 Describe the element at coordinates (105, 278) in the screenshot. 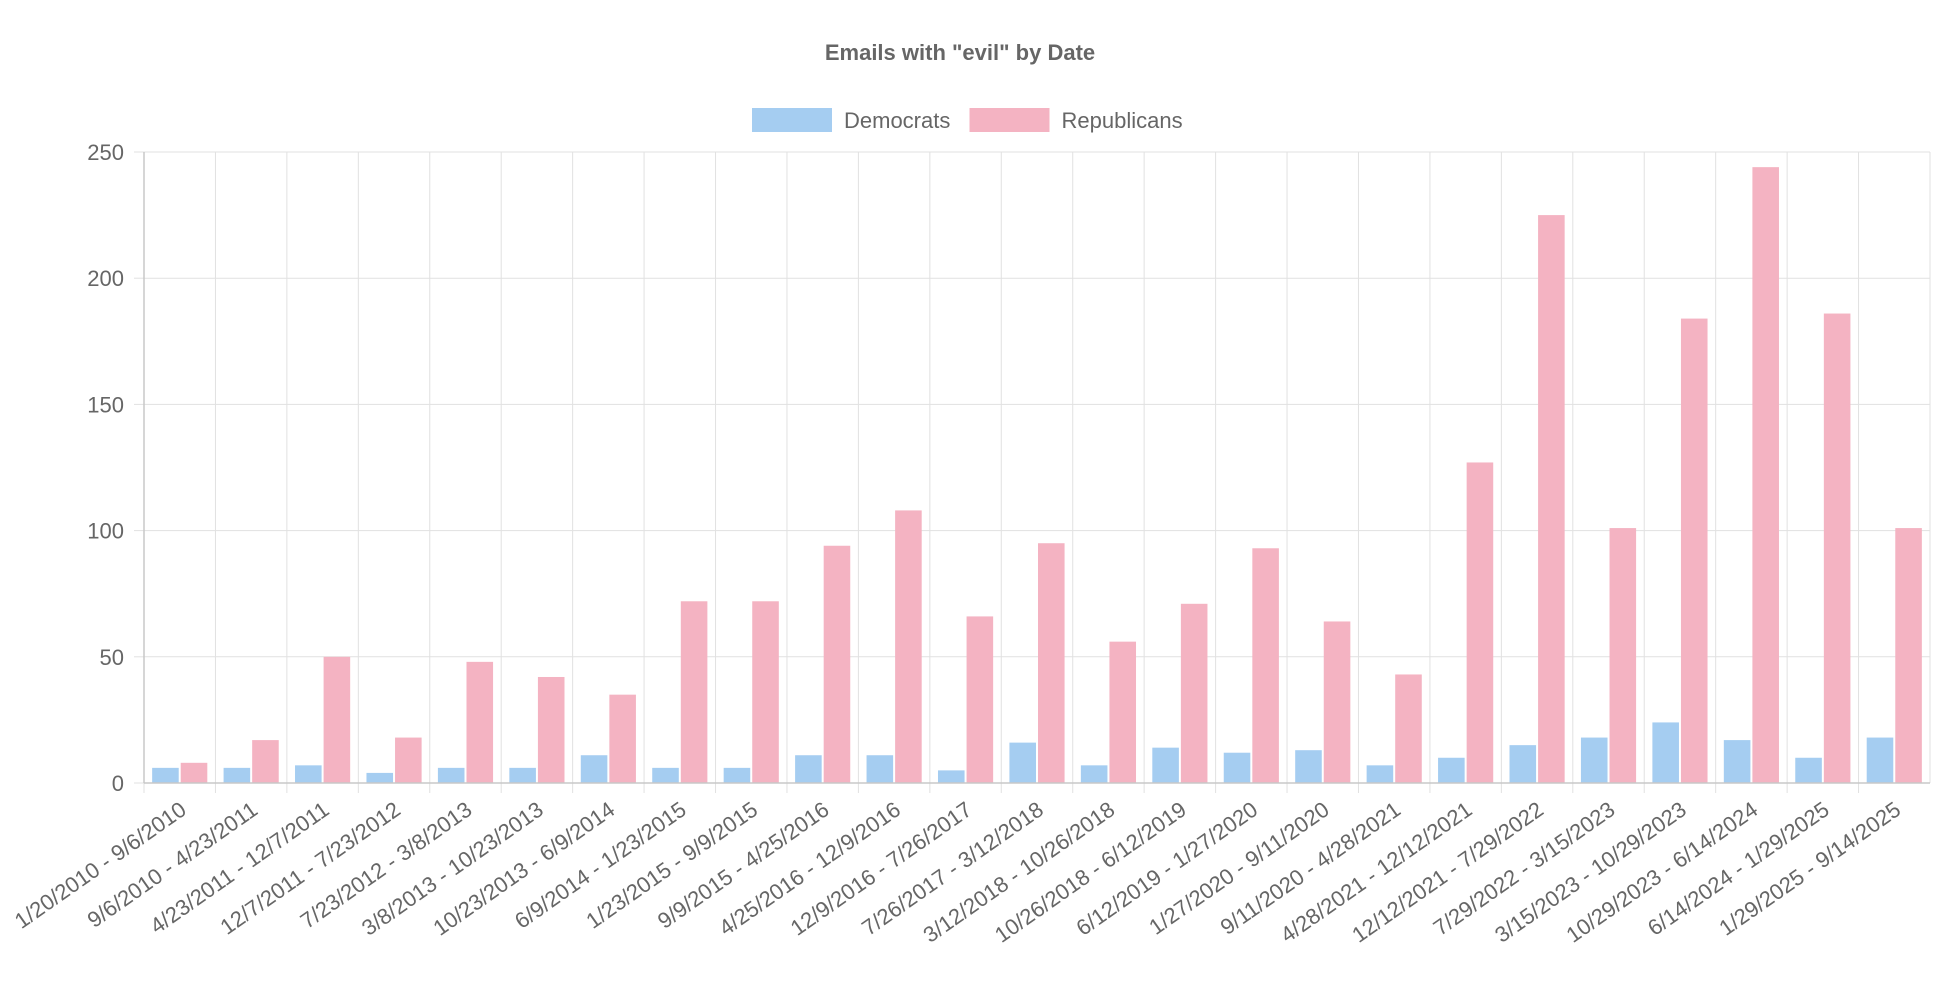

I see `y-tick-label: 200` at that location.